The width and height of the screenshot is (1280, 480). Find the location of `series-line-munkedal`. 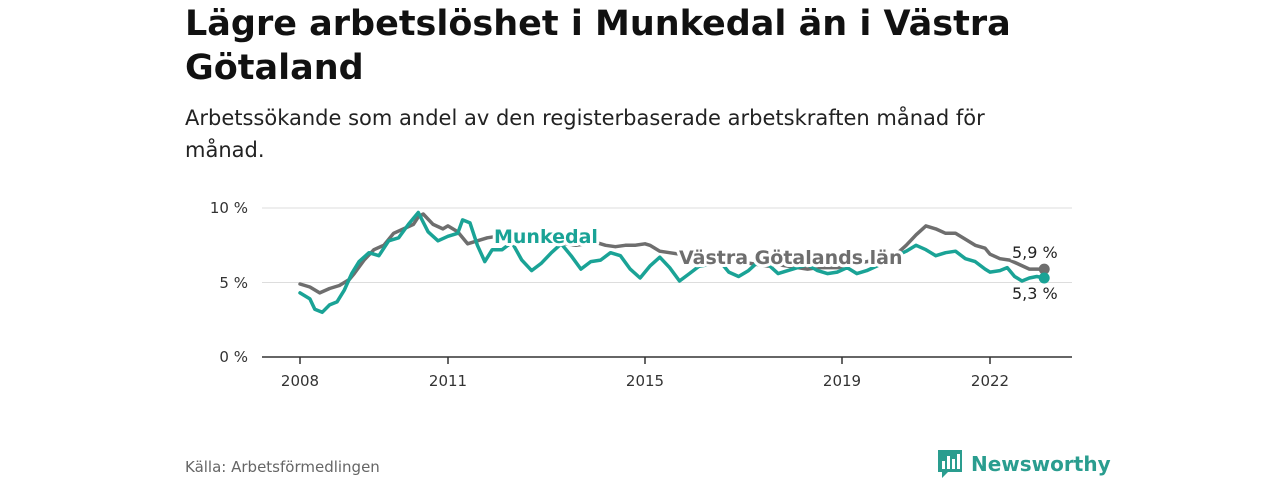

series-line-munkedal is located at coordinates (672, 262).